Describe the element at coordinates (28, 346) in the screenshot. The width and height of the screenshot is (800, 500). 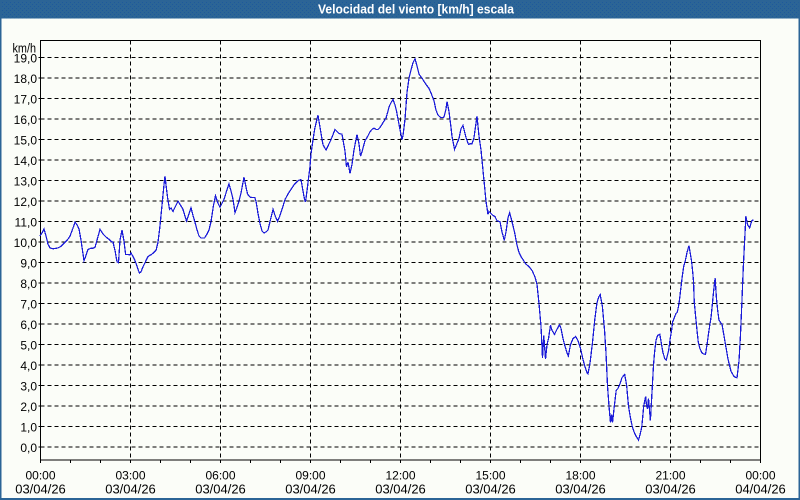
I see `svg-text: 5,0` at that location.